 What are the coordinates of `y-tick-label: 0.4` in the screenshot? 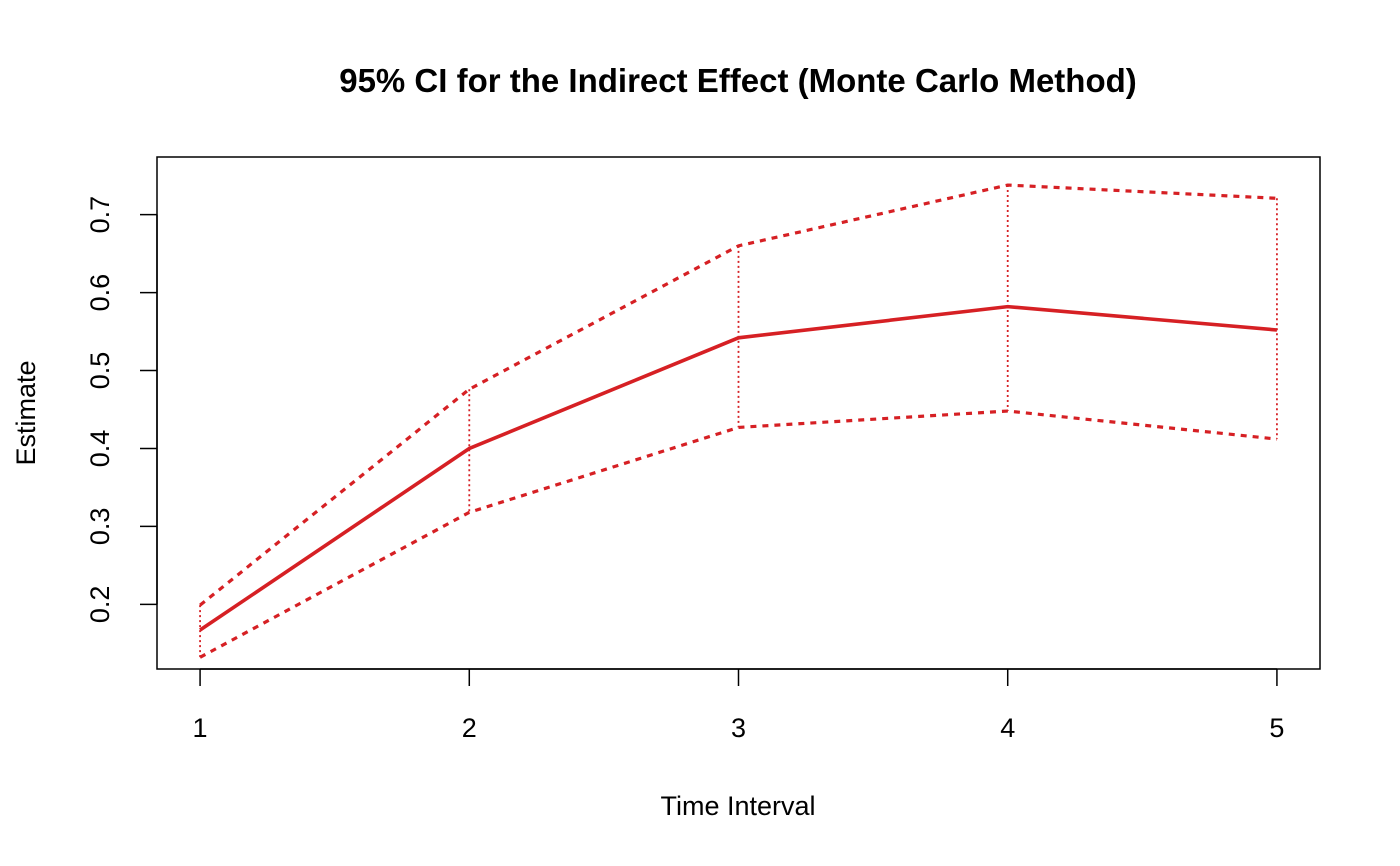 It's located at (100, 449).